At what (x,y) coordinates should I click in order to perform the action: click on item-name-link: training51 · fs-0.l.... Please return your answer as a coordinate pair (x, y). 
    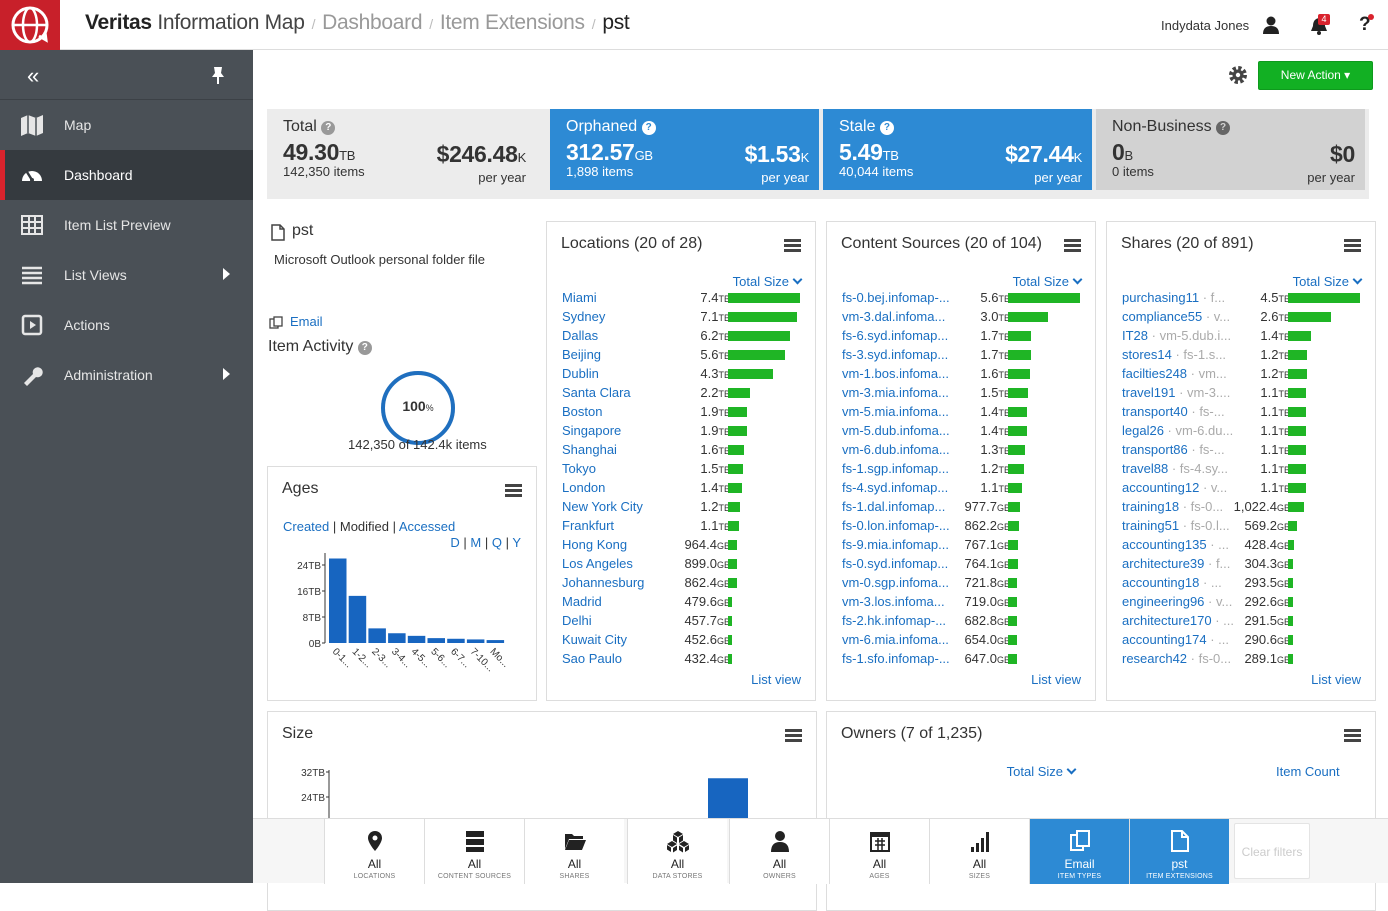
    Looking at the image, I should click on (1176, 525).